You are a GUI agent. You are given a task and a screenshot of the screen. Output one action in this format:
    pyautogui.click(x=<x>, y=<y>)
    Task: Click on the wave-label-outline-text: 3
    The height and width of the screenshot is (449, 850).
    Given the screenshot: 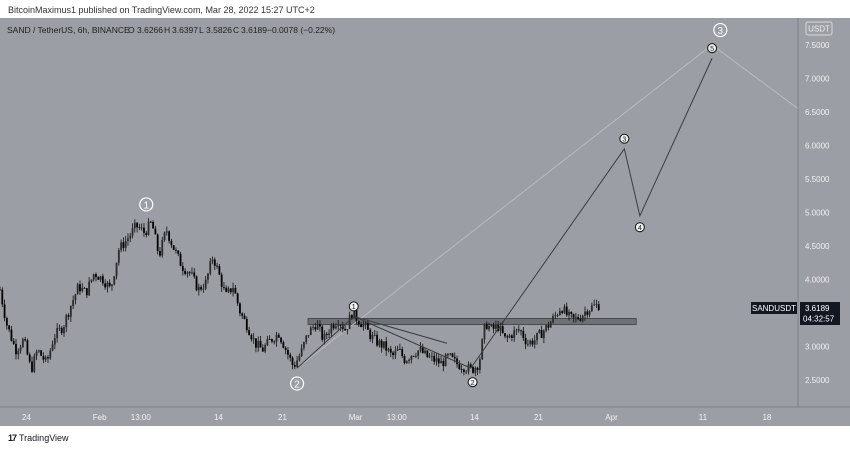 What is the action you would take?
    pyautogui.click(x=721, y=31)
    